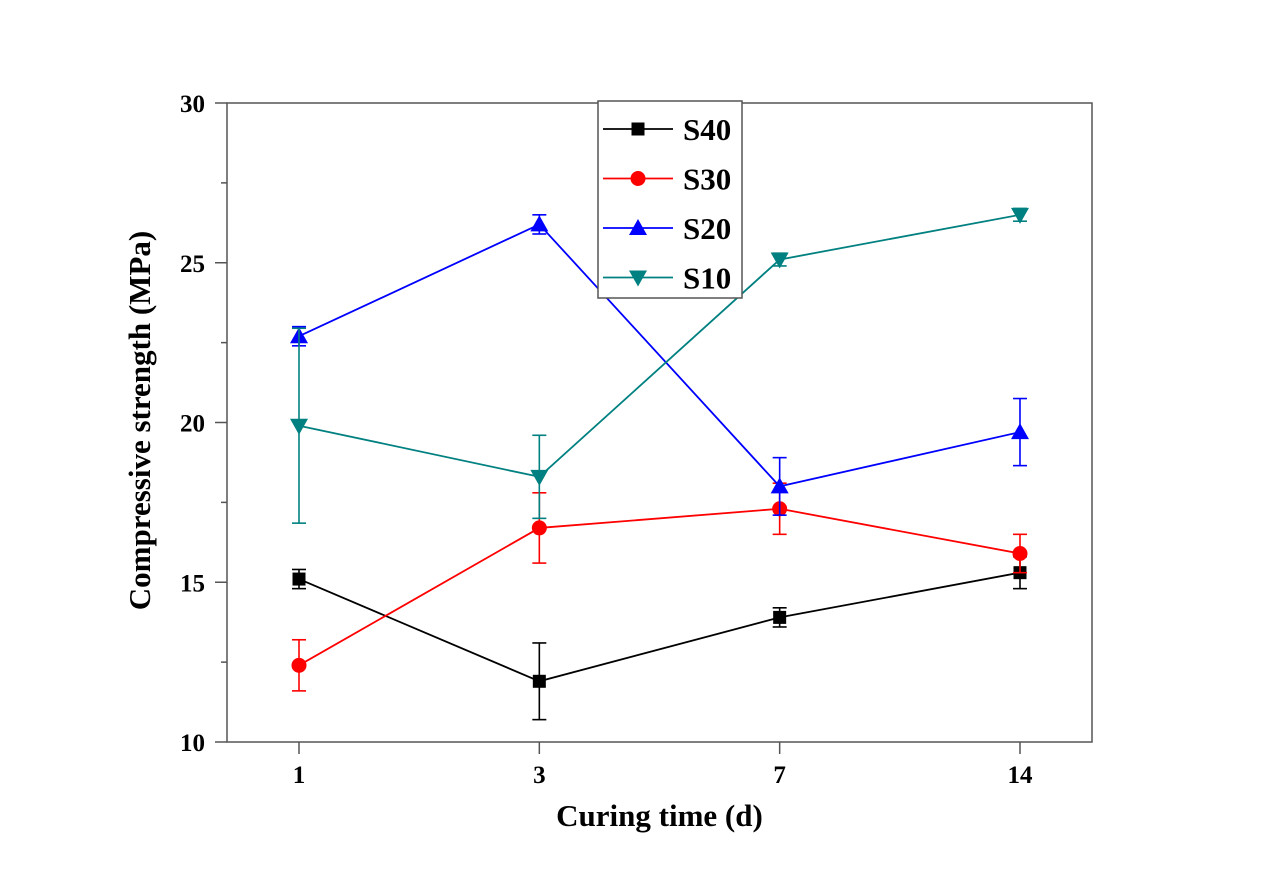 Image resolution: width=1268 pixels, height=890 pixels. I want to click on series-s40, so click(659, 638).